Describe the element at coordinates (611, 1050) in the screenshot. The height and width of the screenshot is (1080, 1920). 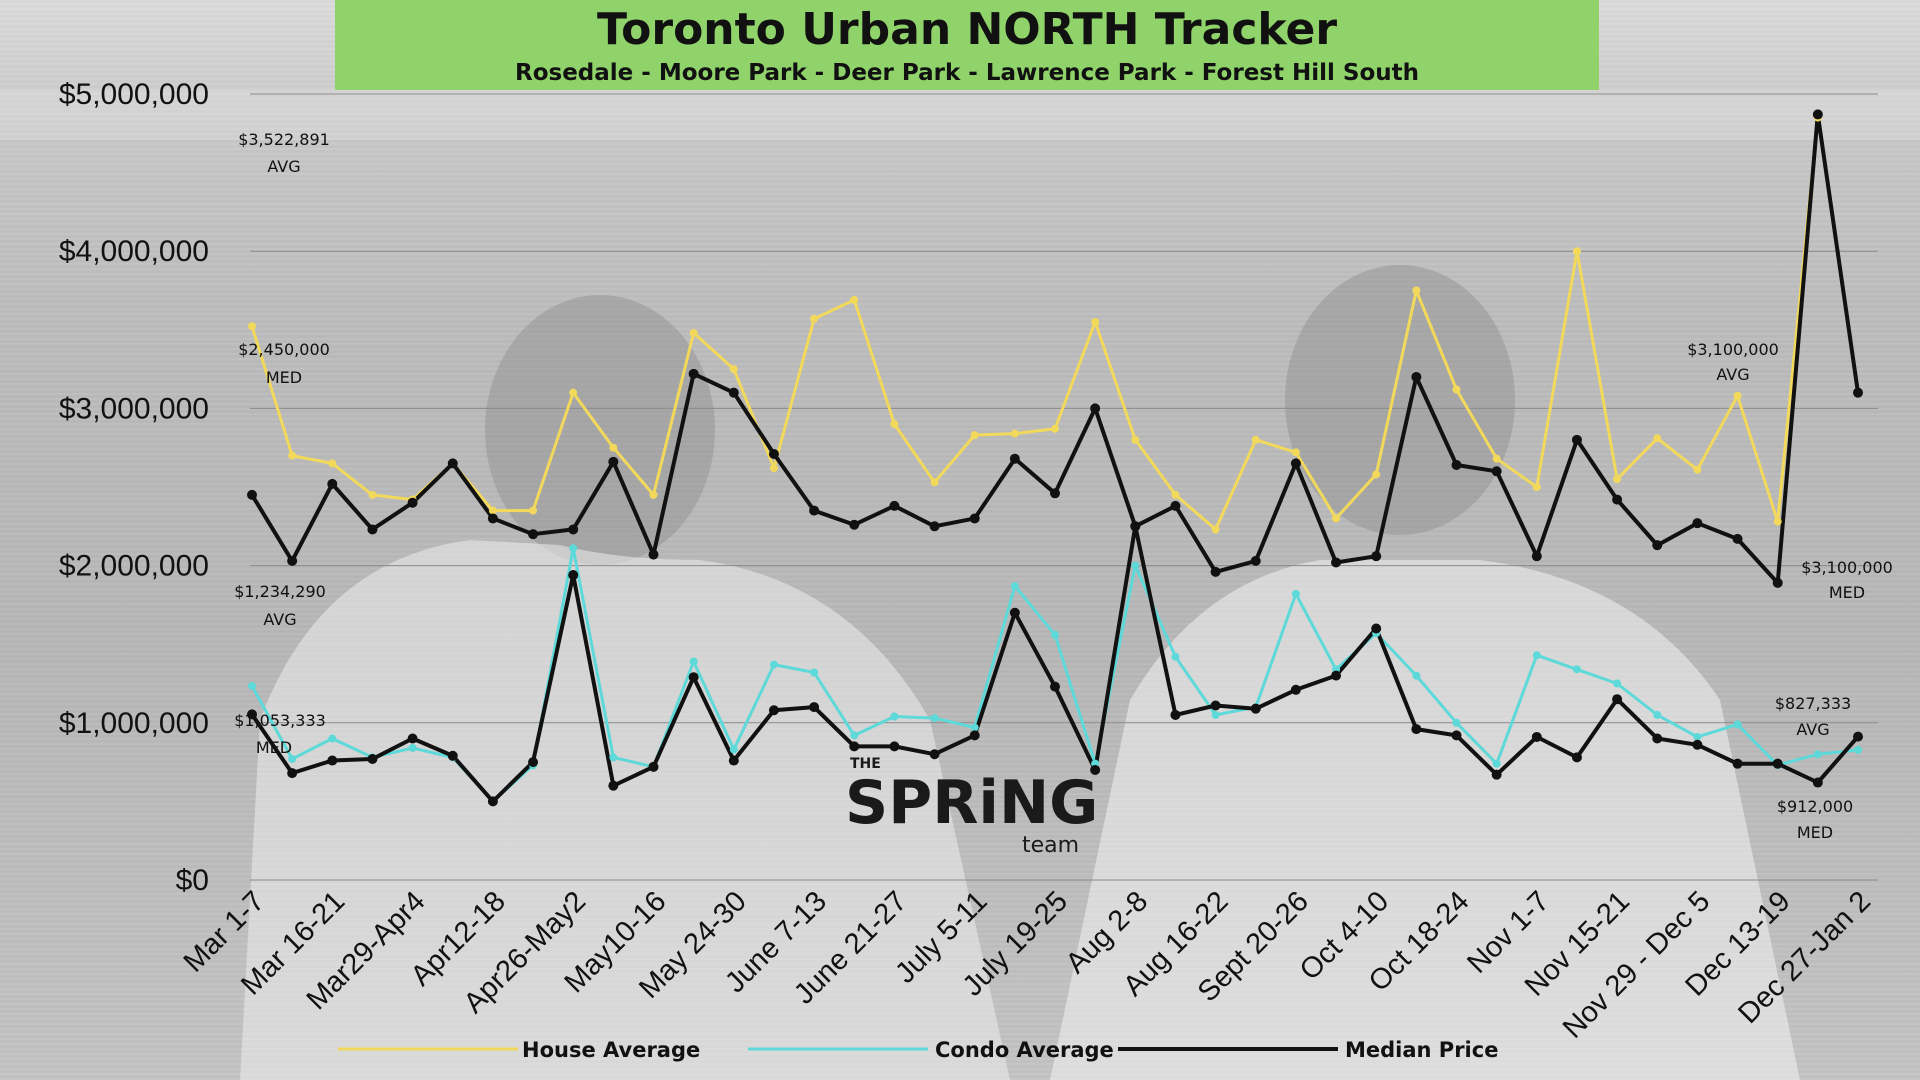
I see `legend-label-house: House Average` at that location.